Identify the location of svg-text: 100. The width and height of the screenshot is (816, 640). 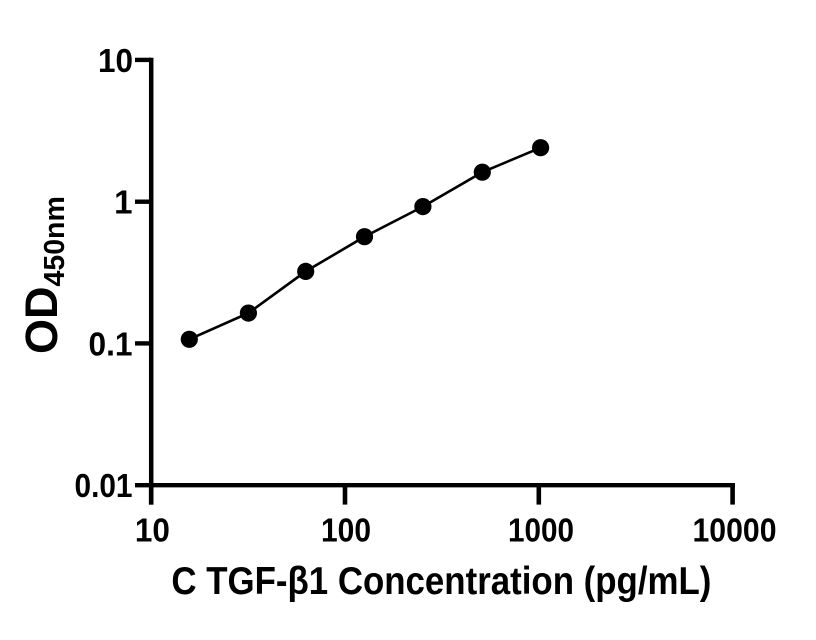
(346, 530).